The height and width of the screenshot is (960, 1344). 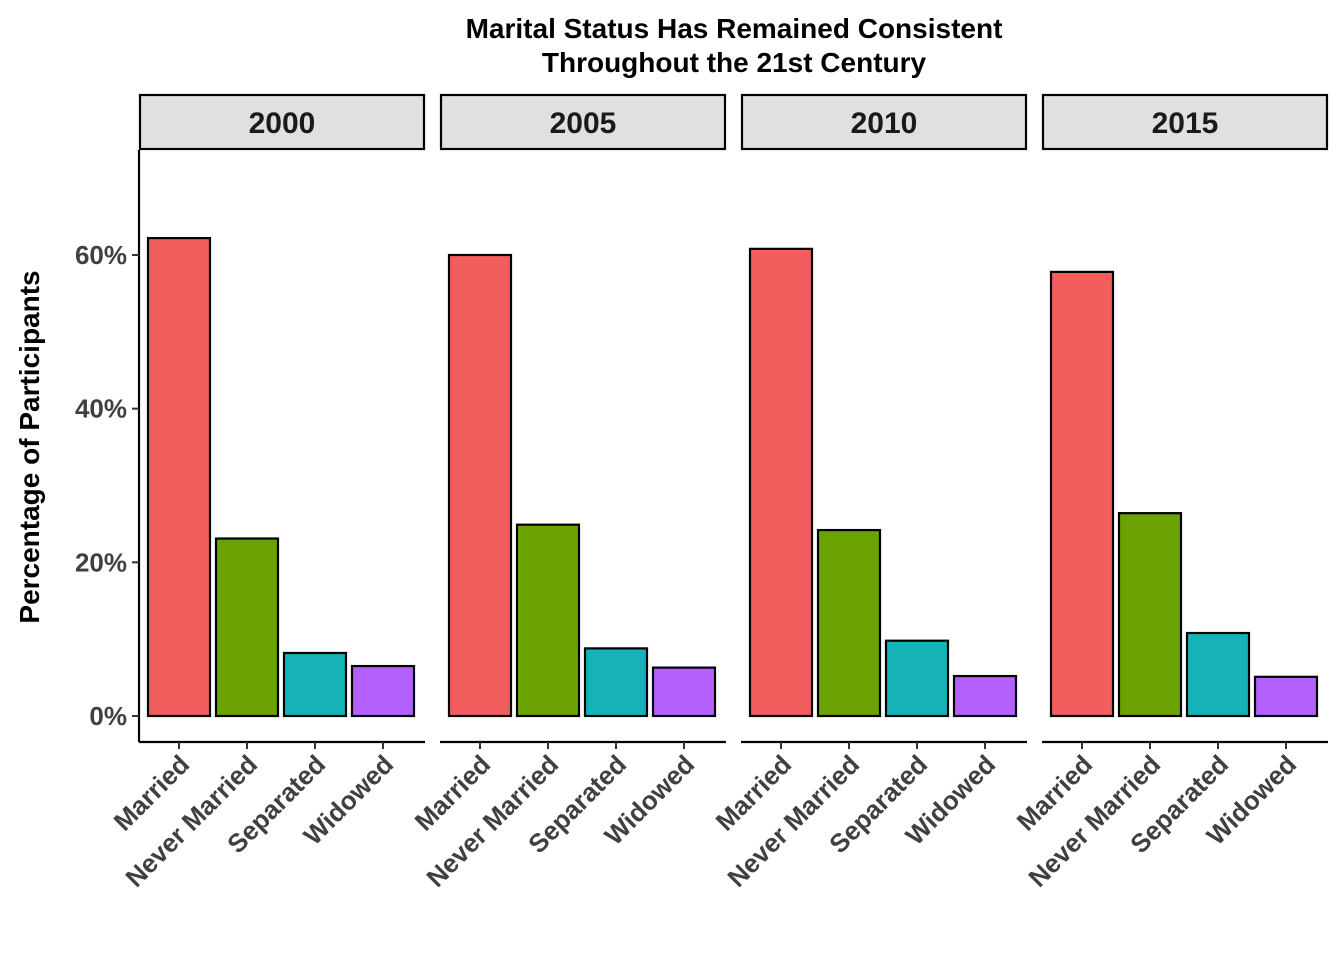 I want to click on chart-title-line-1: Marital Status Has Remained Consistent, so click(x=734, y=28).